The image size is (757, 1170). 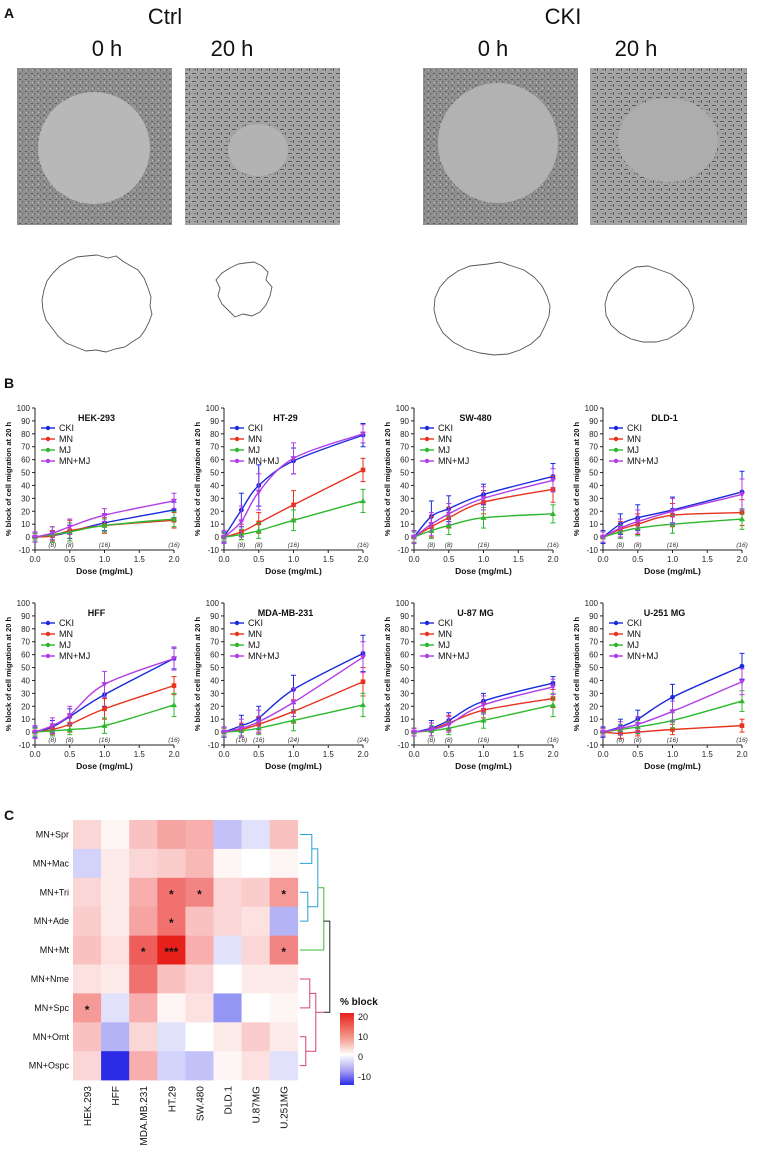 What do you see at coordinates (88, 1106) in the screenshot?
I see `column-label: HEK.293` at bounding box center [88, 1106].